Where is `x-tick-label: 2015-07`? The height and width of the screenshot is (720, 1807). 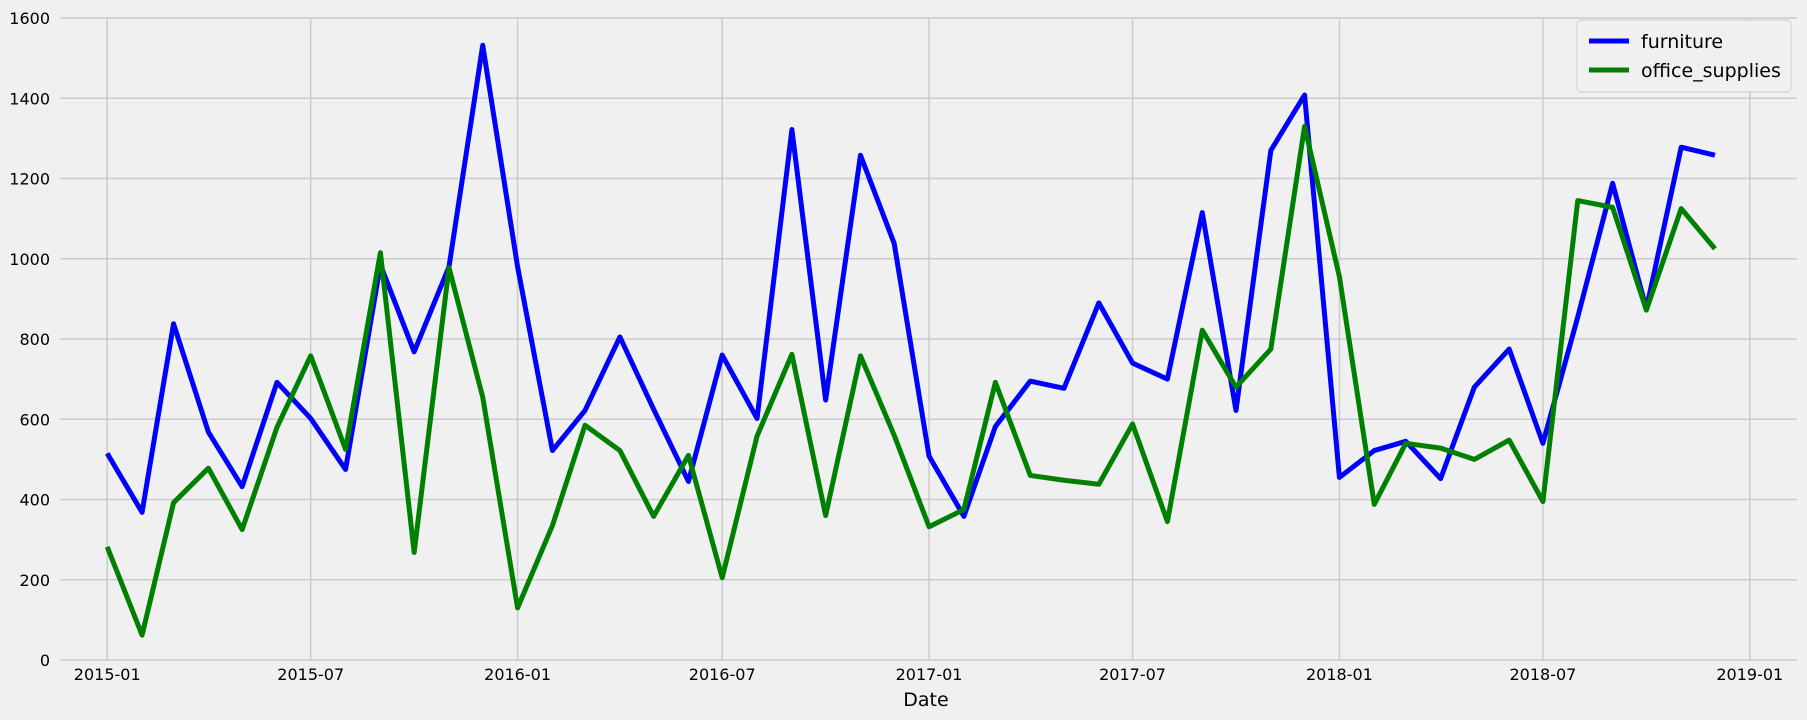 x-tick-label: 2015-07 is located at coordinates (310, 674).